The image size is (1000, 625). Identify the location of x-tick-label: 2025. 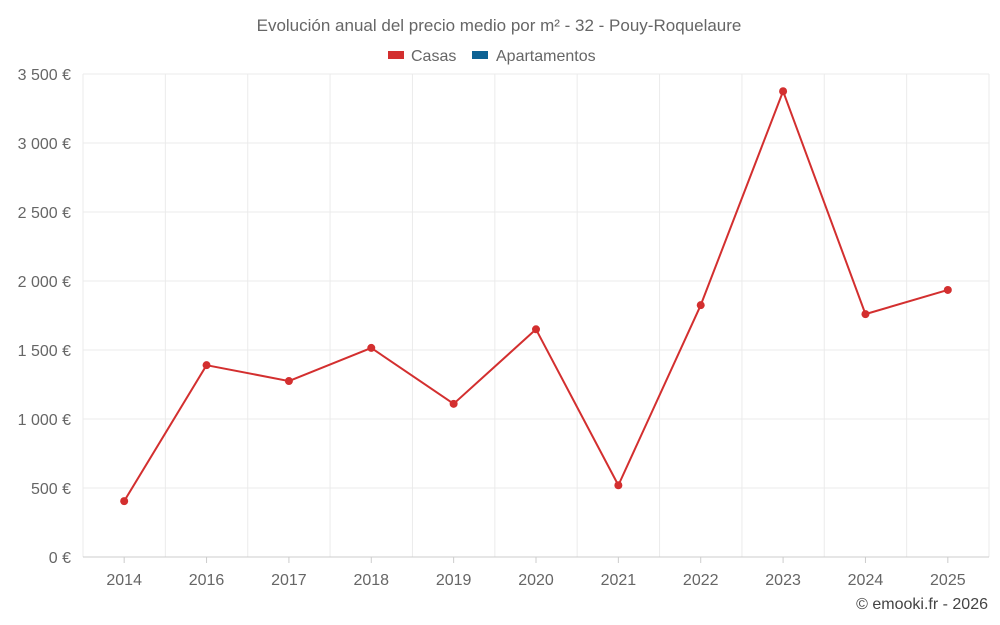
(948, 580).